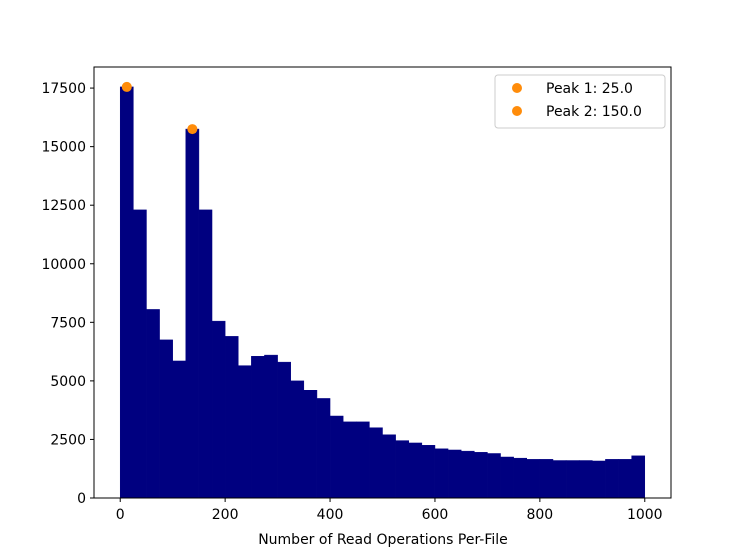 The height and width of the screenshot is (560, 747). I want to click on y-axis-ticks: 0 2500 5000 7500 10000 12500 15000 17500, so click(67, 294).